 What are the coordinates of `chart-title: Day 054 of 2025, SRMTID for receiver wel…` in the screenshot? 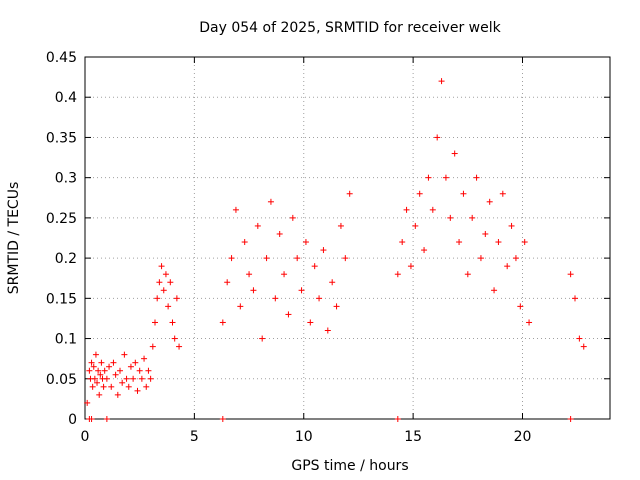 It's located at (350, 28).